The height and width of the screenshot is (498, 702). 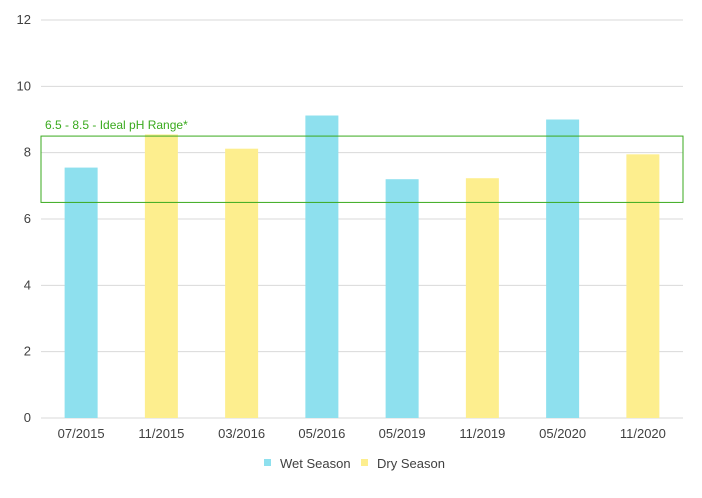 What do you see at coordinates (315, 463) in the screenshot?
I see `legend-label: Wet Season` at bounding box center [315, 463].